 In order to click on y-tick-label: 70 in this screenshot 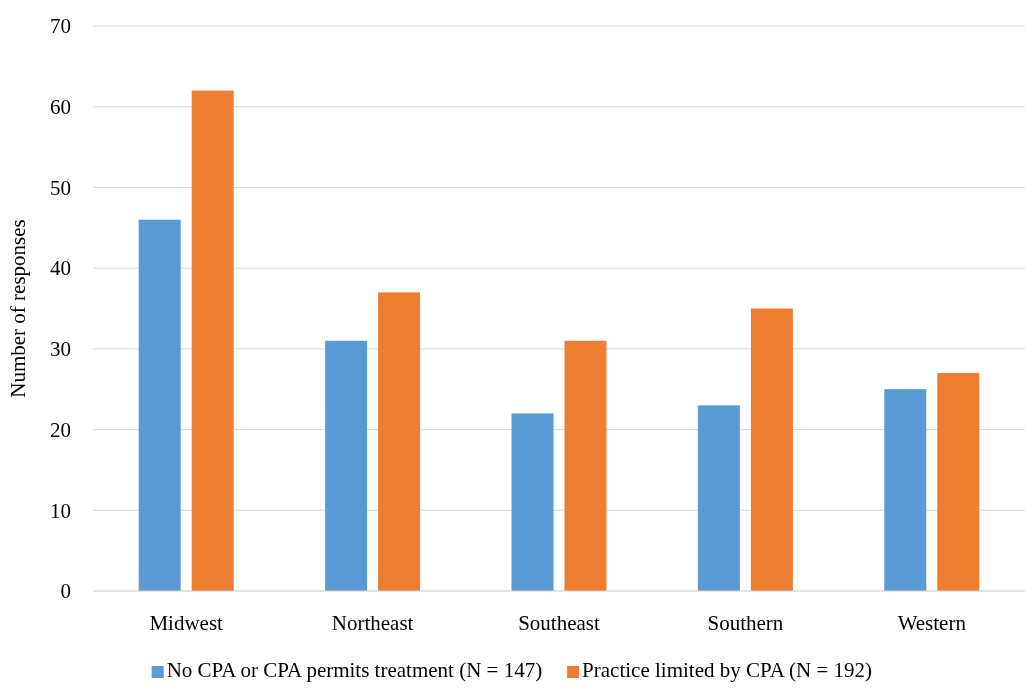, I will do `click(60, 26)`.